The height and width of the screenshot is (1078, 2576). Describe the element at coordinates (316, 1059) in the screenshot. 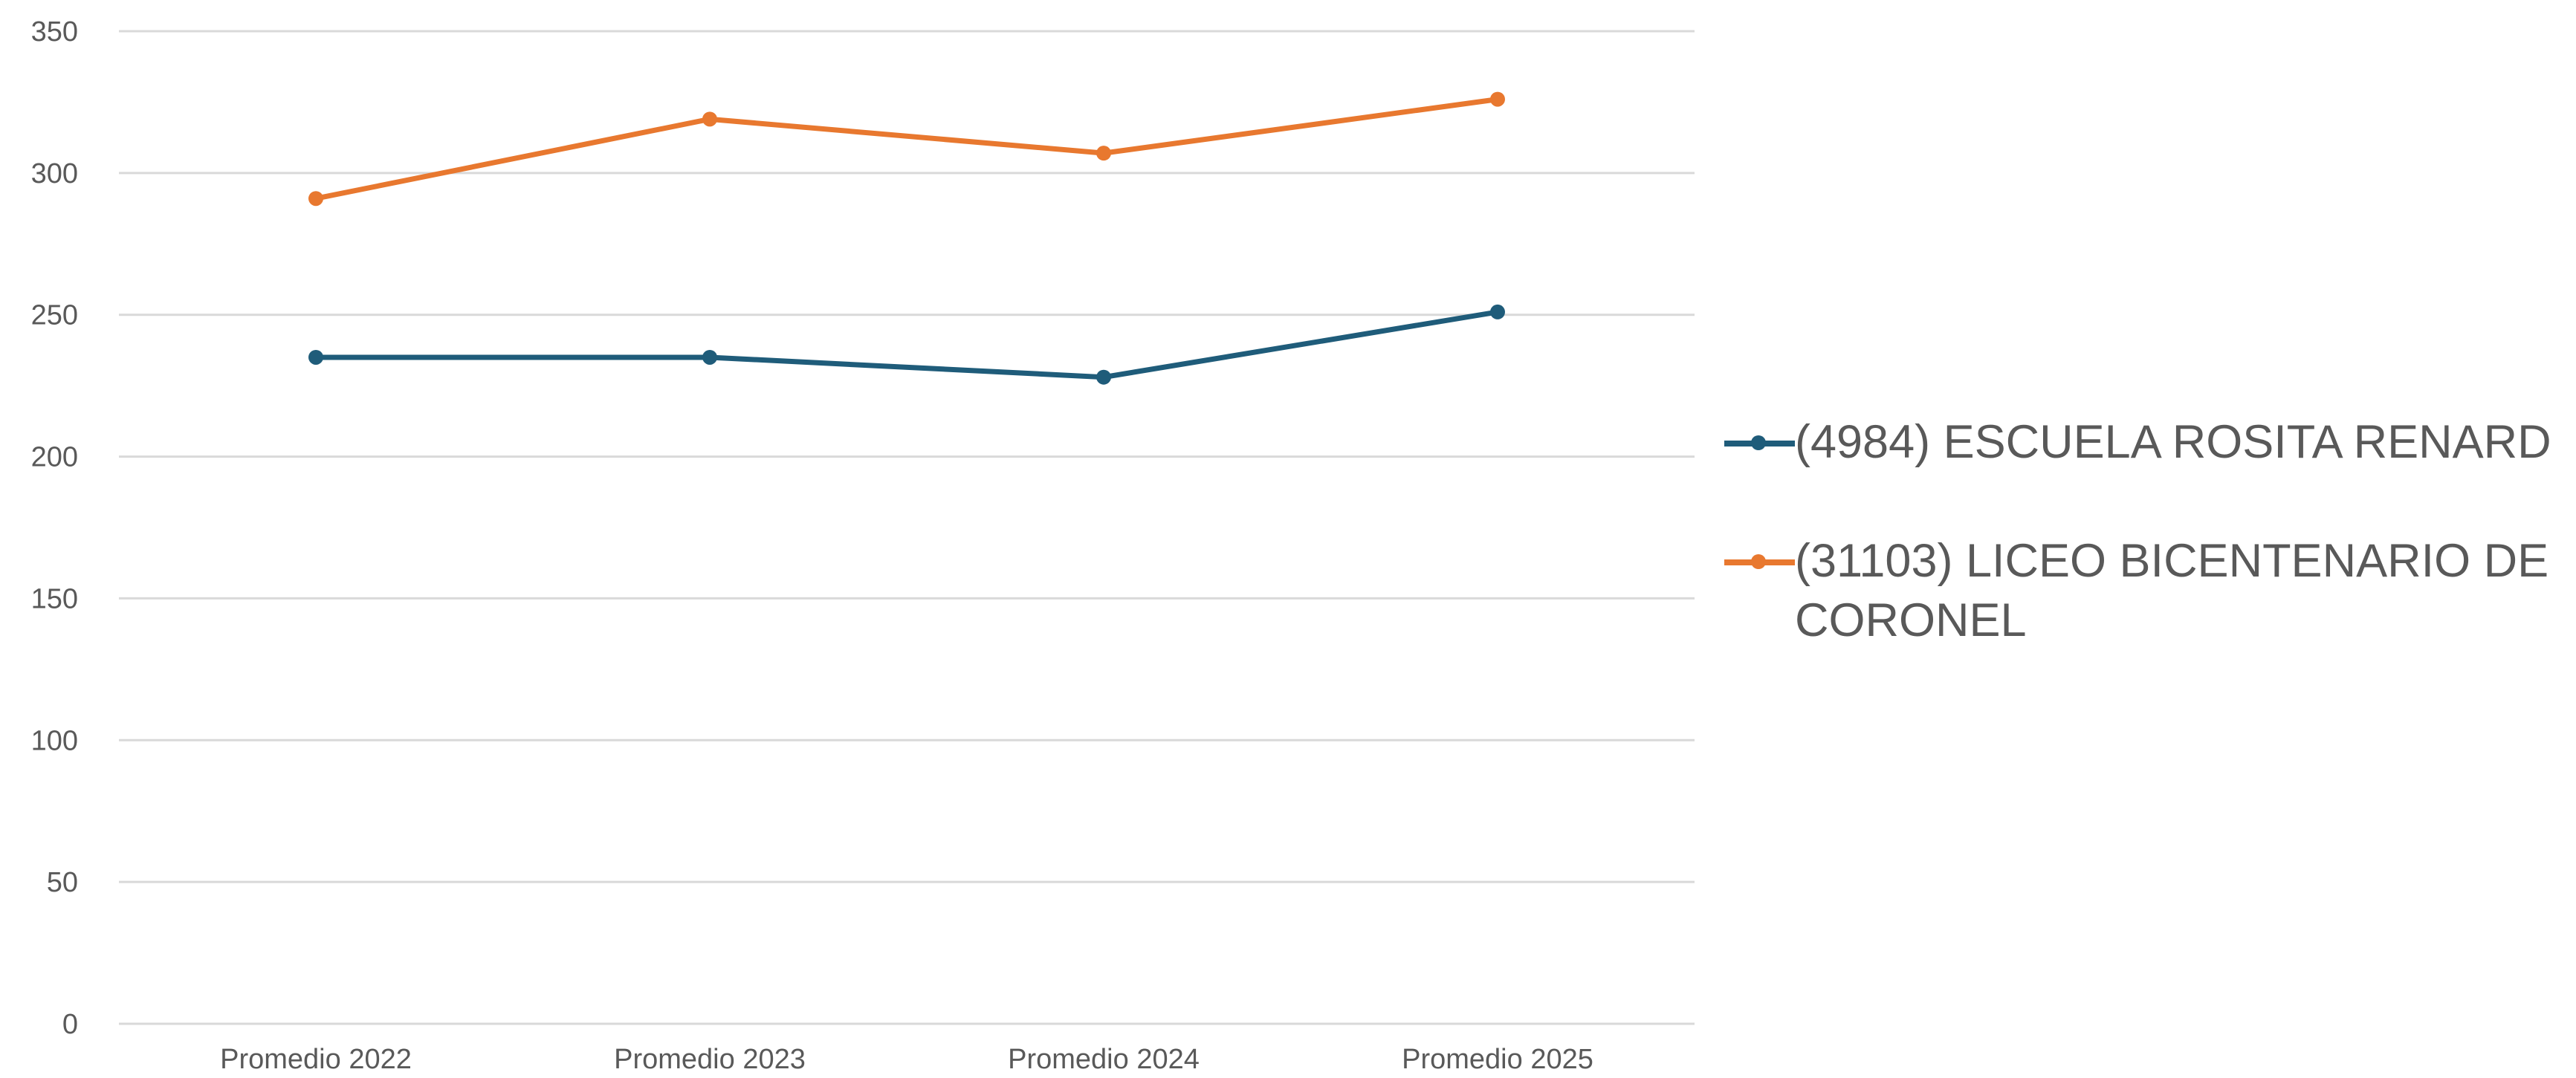

I see `x-tick-label: Promedio 2022` at that location.